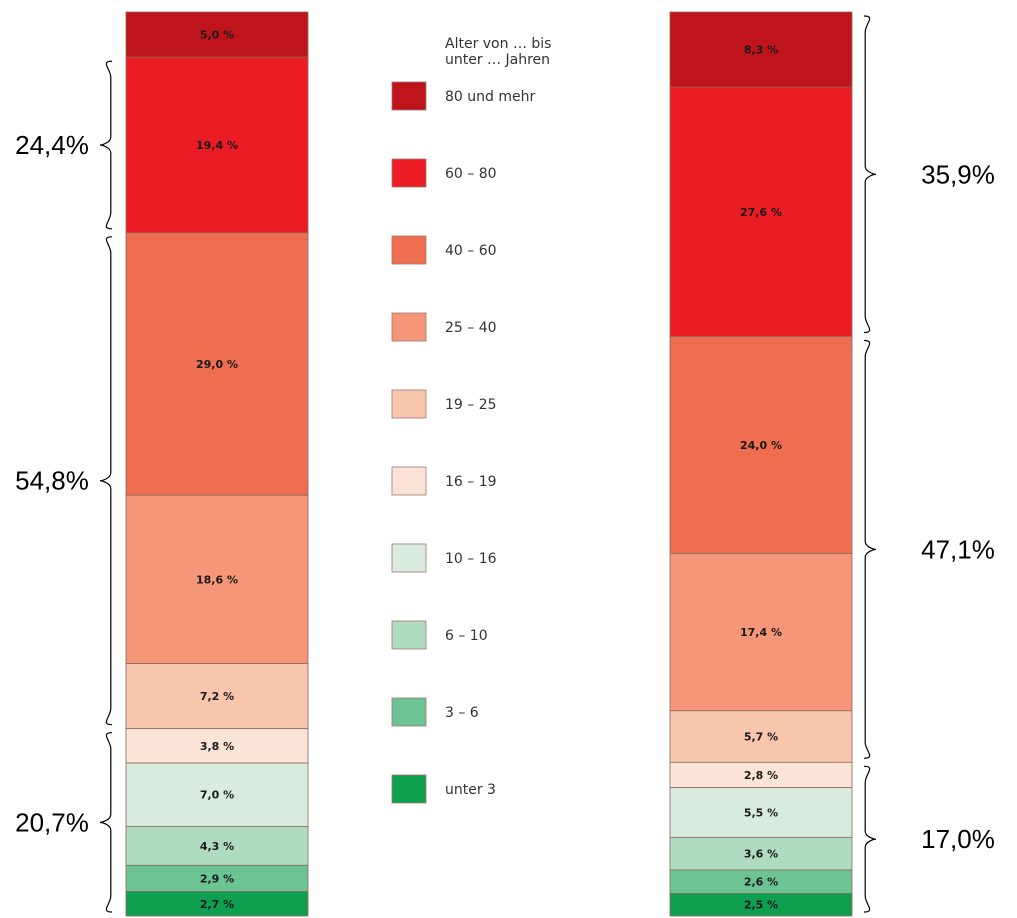 This screenshot has width=1017, height=918. I want to click on segment-value-label: 3,8 %, so click(217, 746).